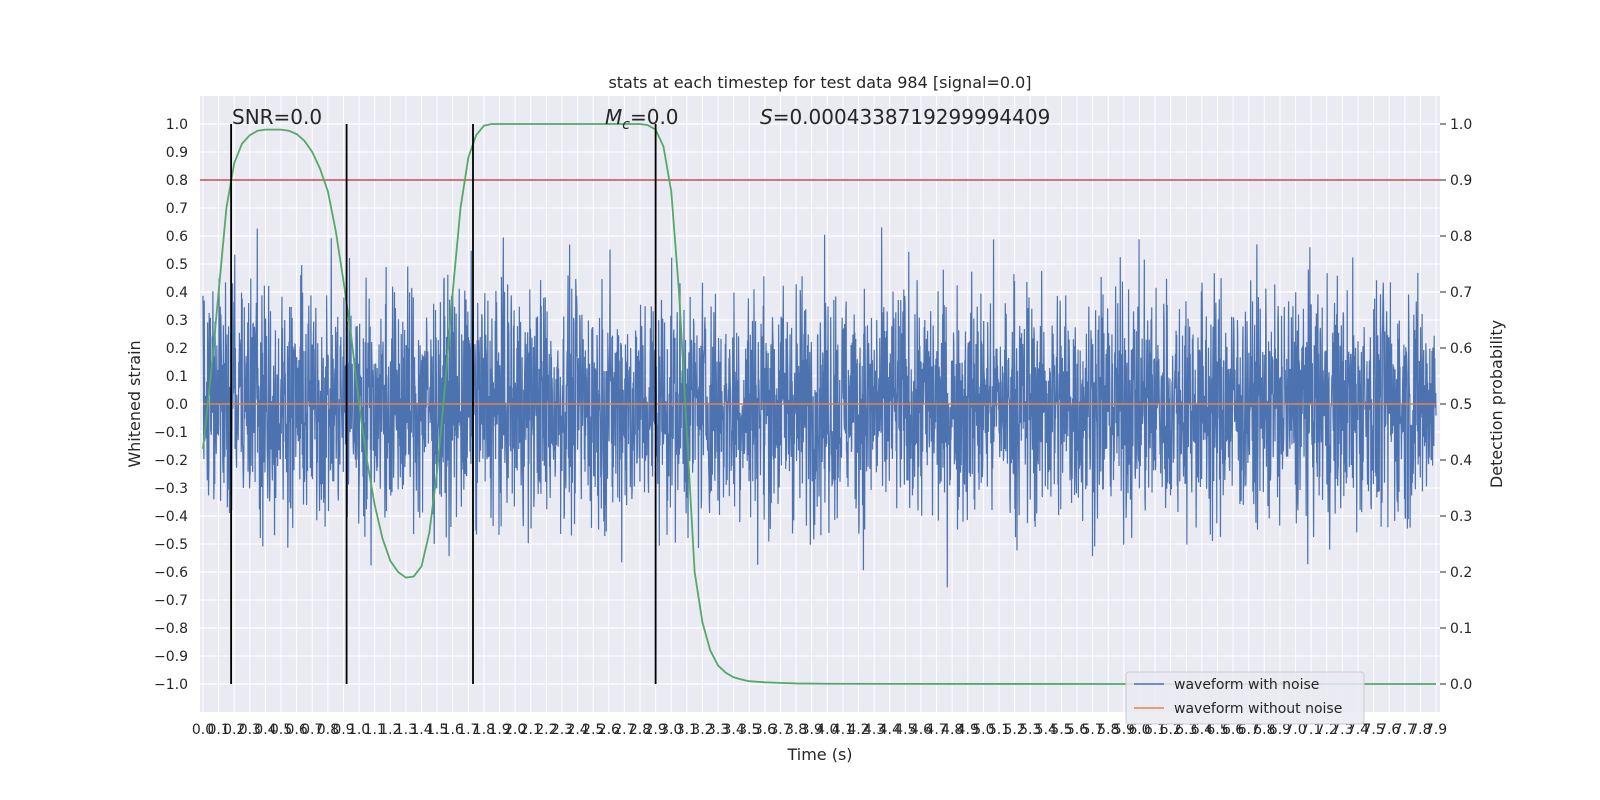  I want to click on x-tick-label: 6.3, so click(1186, 730).